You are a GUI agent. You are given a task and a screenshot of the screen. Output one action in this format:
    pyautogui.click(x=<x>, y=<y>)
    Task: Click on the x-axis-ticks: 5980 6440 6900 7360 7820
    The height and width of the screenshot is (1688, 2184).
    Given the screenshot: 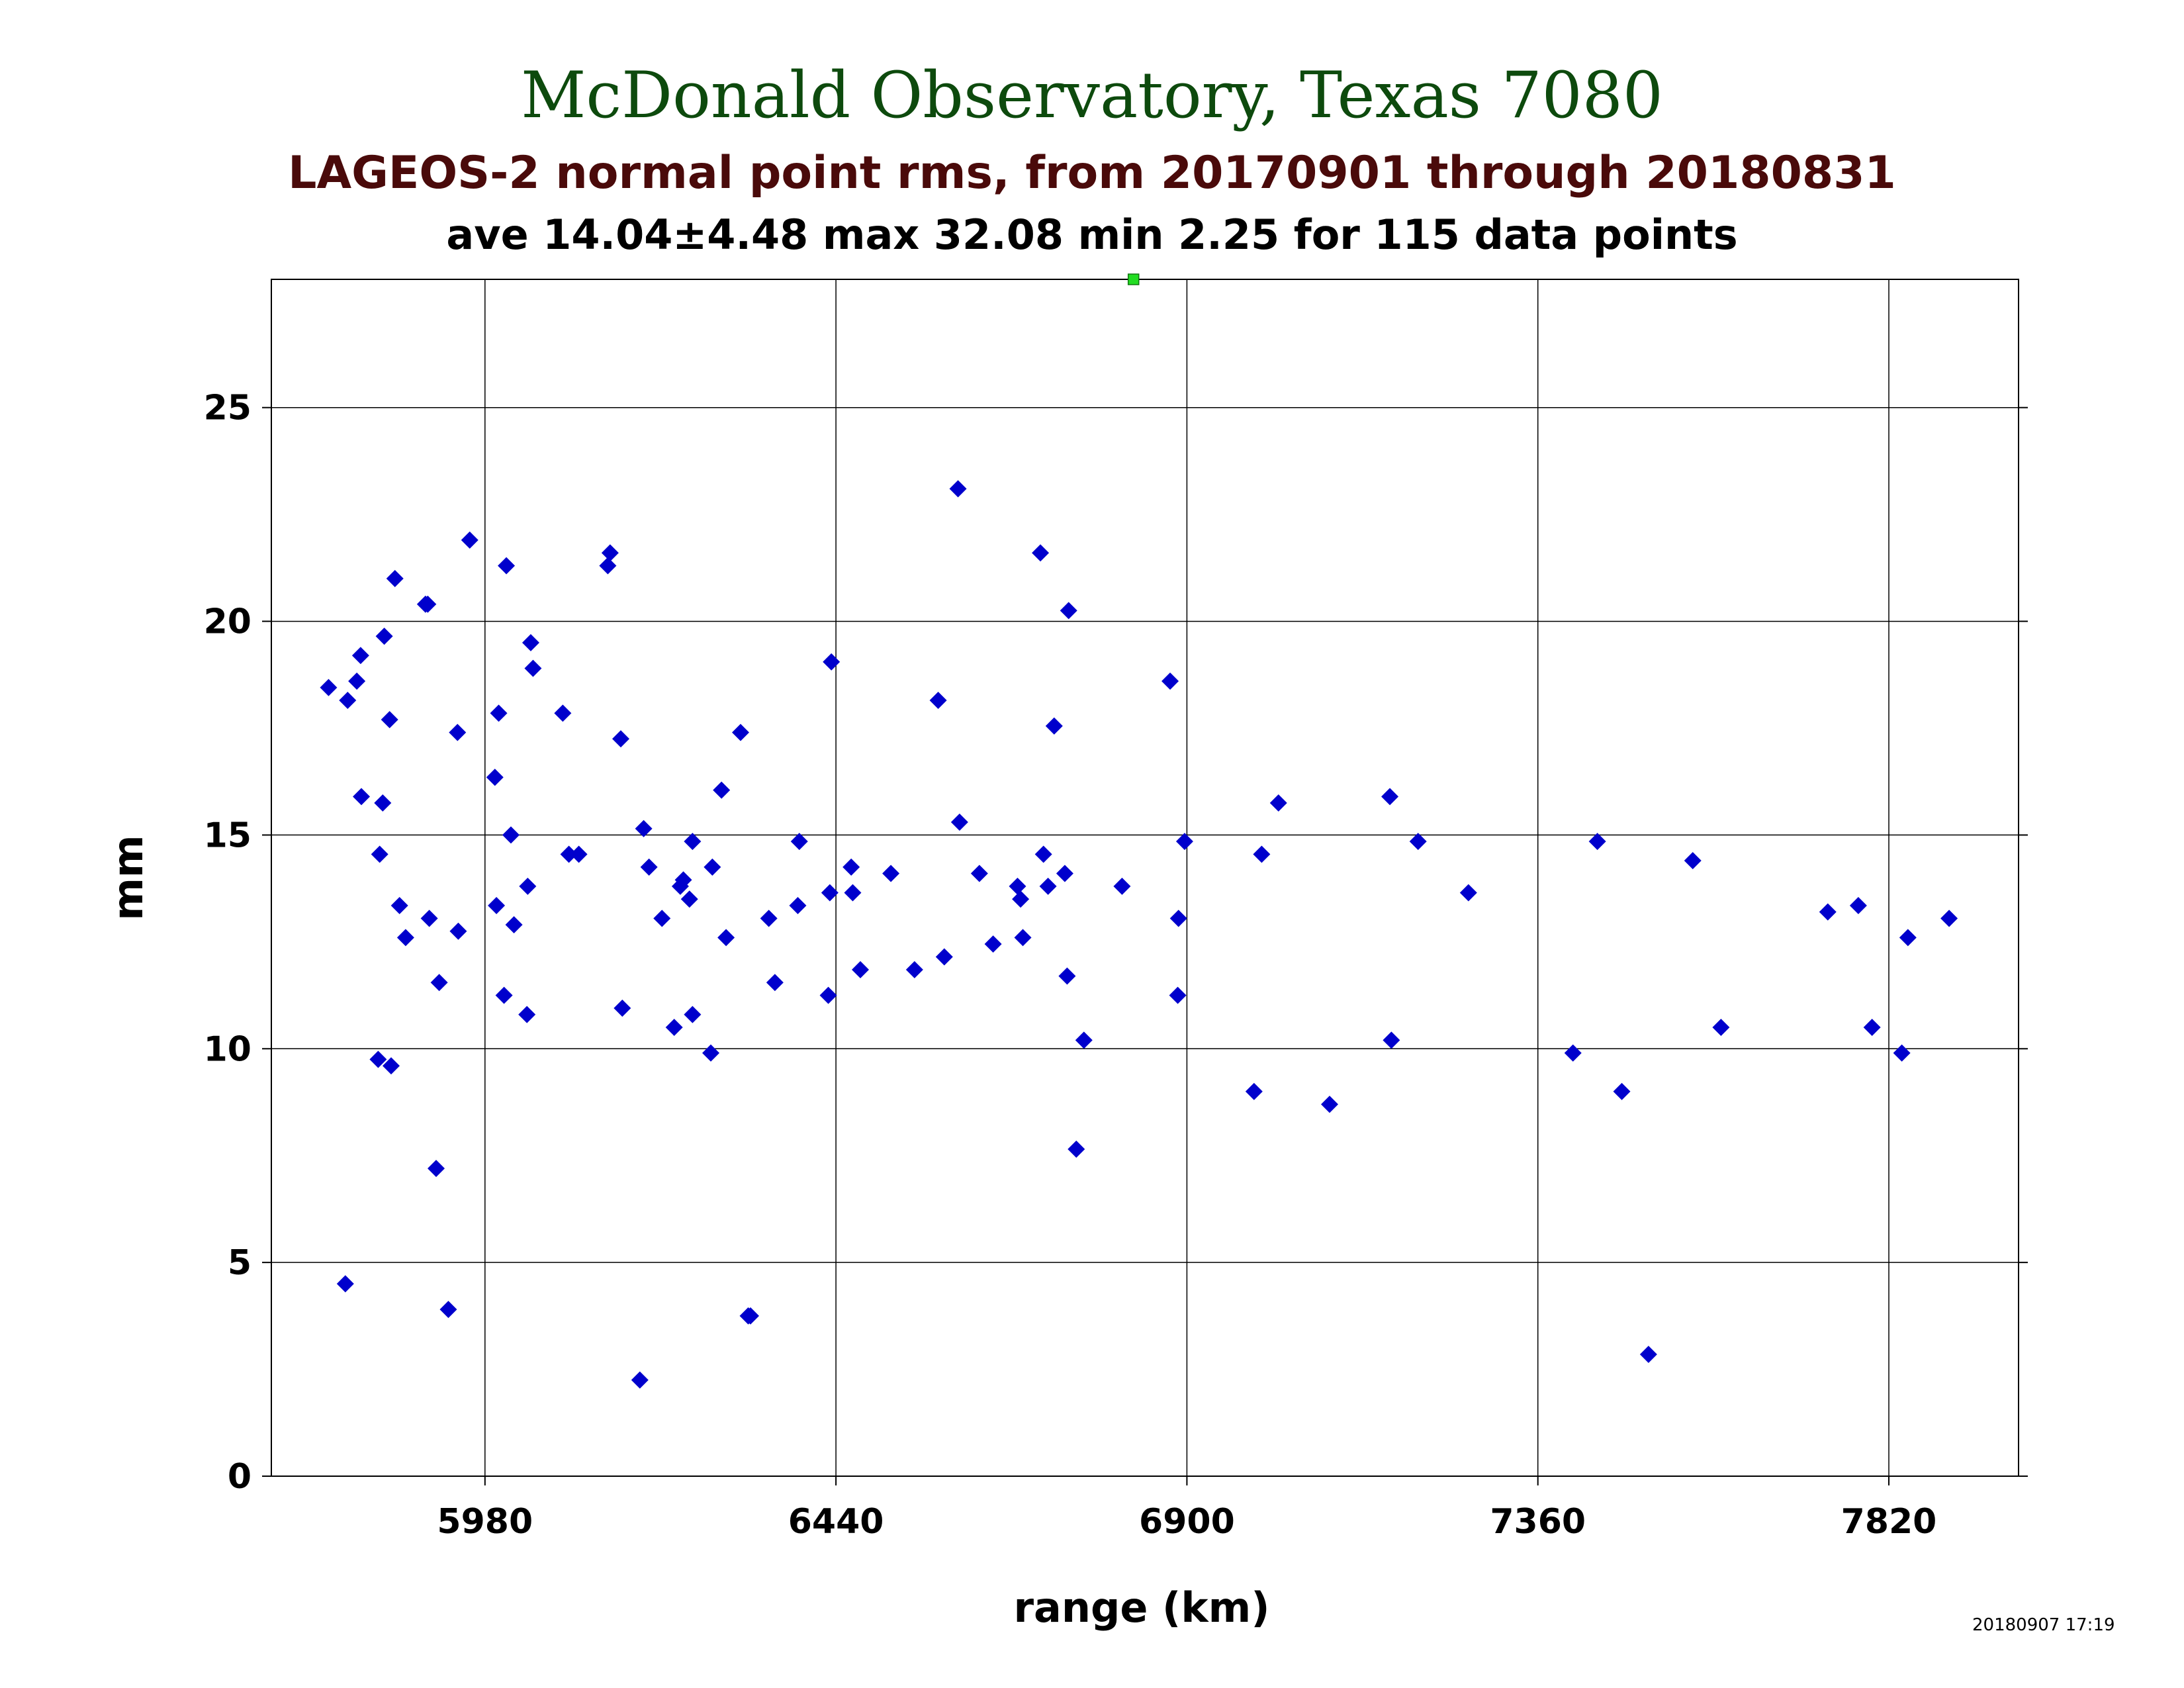 What is the action you would take?
    pyautogui.click(x=1186, y=1509)
    